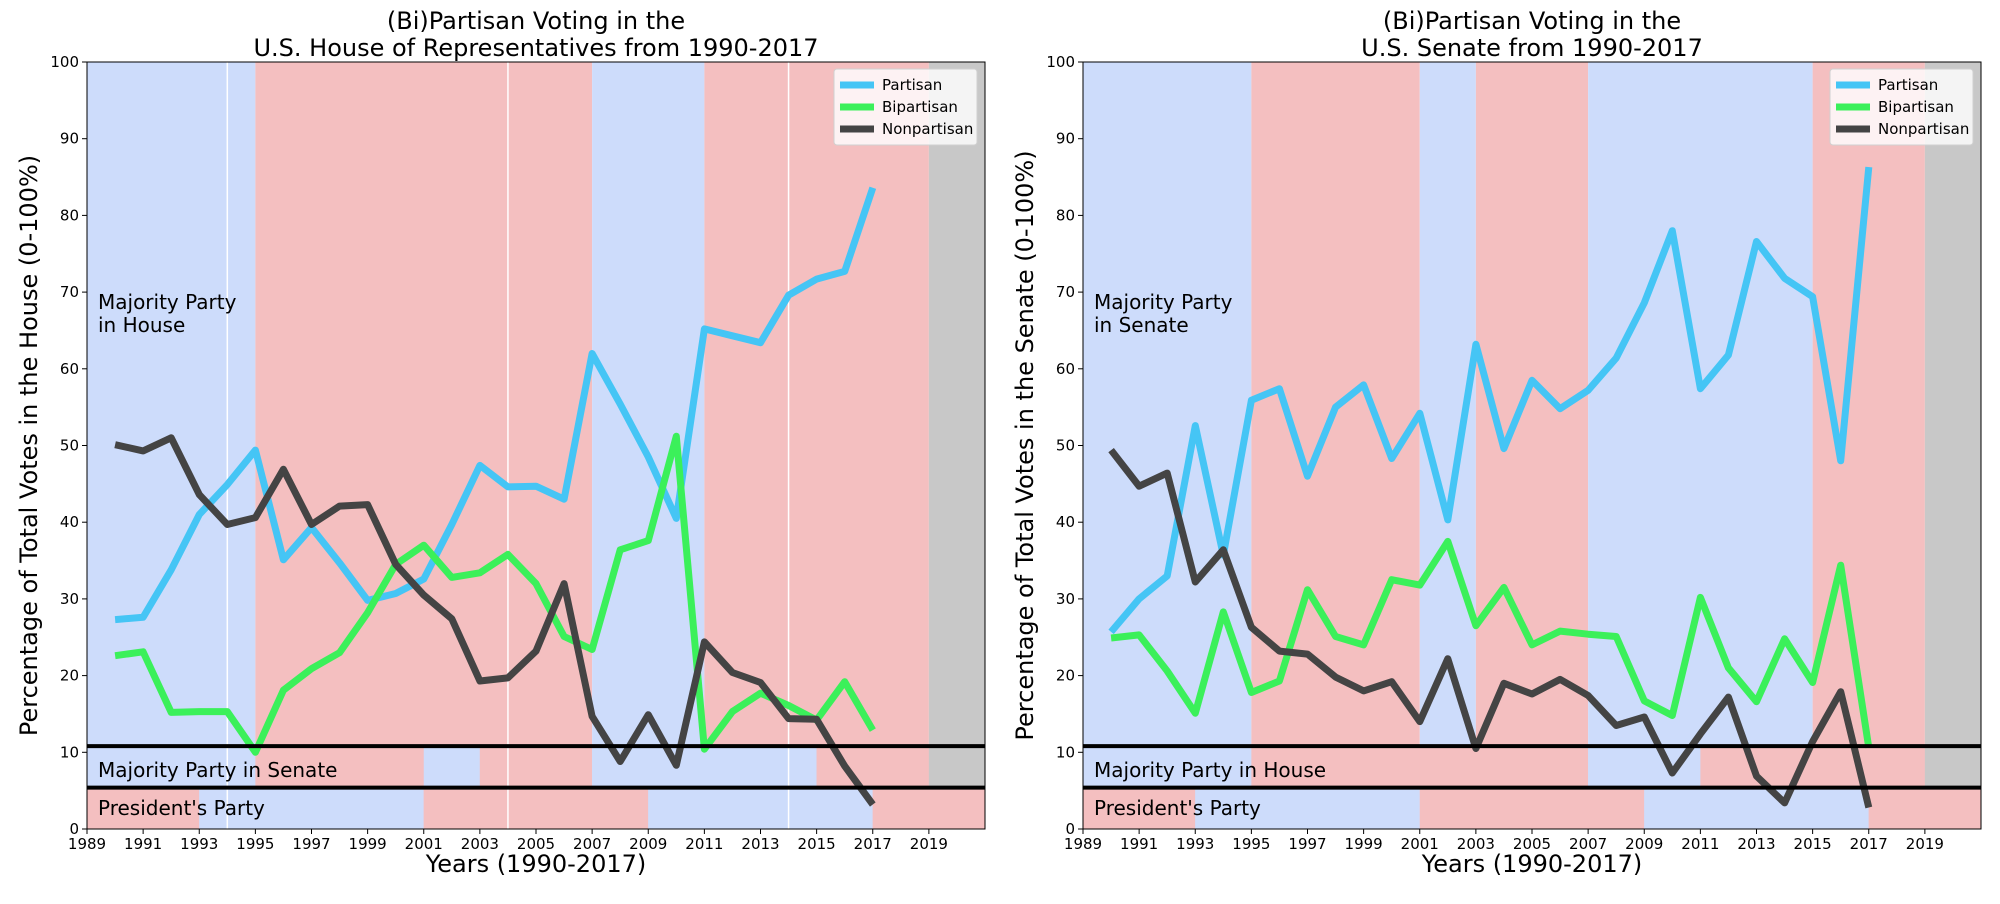 The image size is (2000, 904). Describe the element at coordinates (1908, 85) in the screenshot. I see `legend-label-partisan: Partisan` at that location.